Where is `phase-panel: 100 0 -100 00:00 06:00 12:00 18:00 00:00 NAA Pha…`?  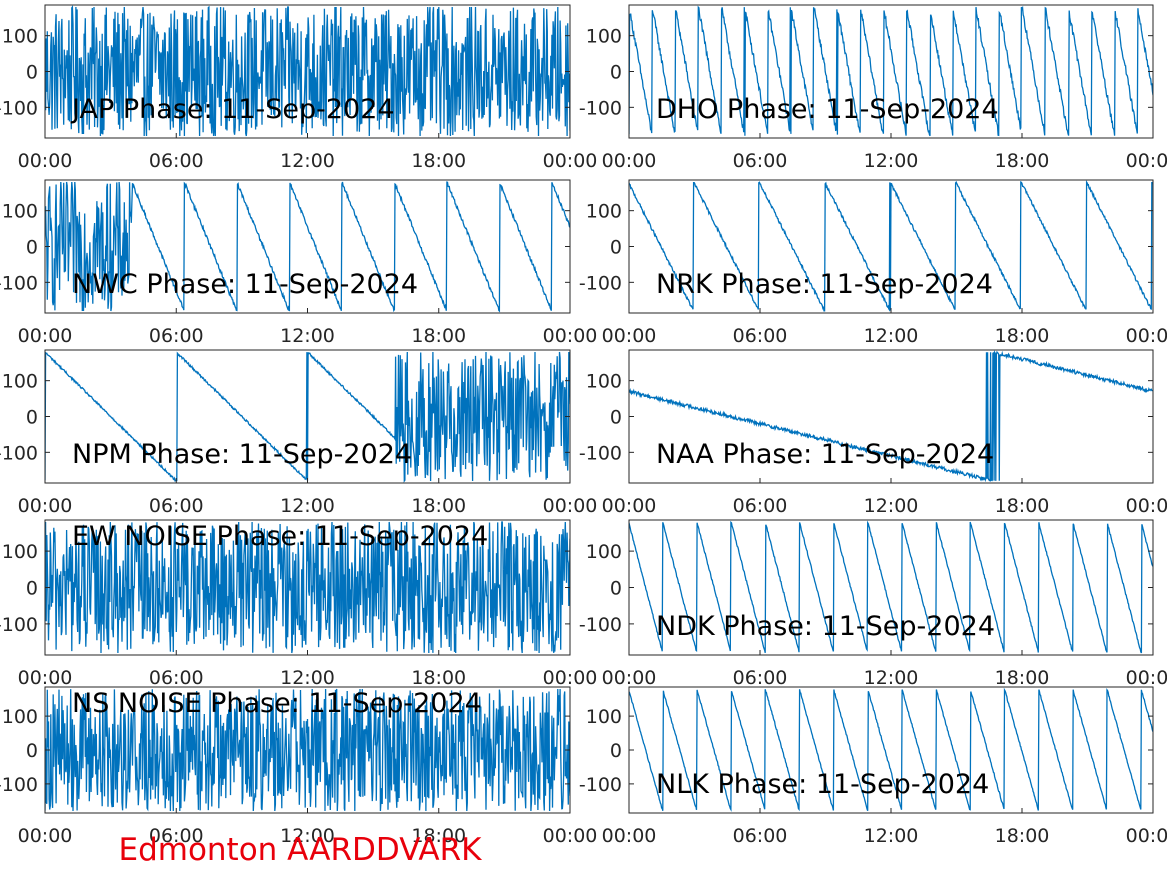 phase-panel: 100 0 -100 00:00 06:00 12:00 18:00 00:00 NAA Pha… is located at coordinates (873, 433).